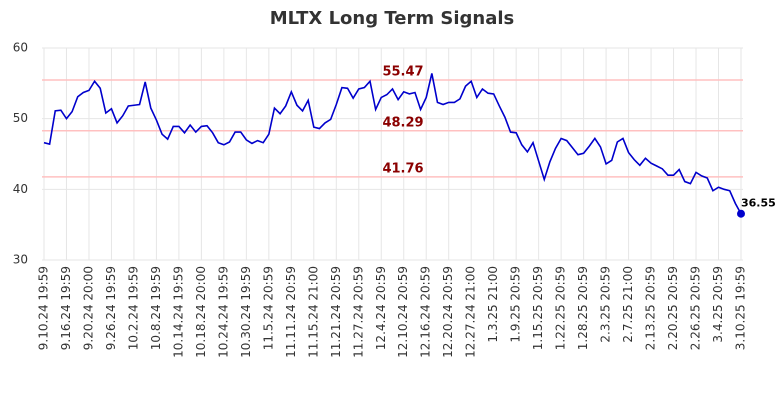 The image size is (784, 400). Describe the element at coordinates (291, 312) in the screenshot. I see `x-tick-label: 11.11.24 20:59` at that location.